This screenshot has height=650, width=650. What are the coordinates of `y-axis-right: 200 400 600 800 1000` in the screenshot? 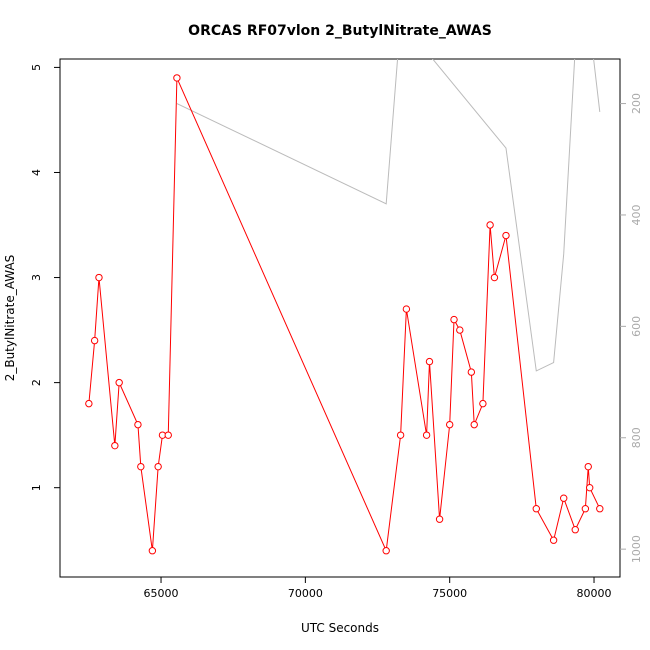 It's located at (631, 328).